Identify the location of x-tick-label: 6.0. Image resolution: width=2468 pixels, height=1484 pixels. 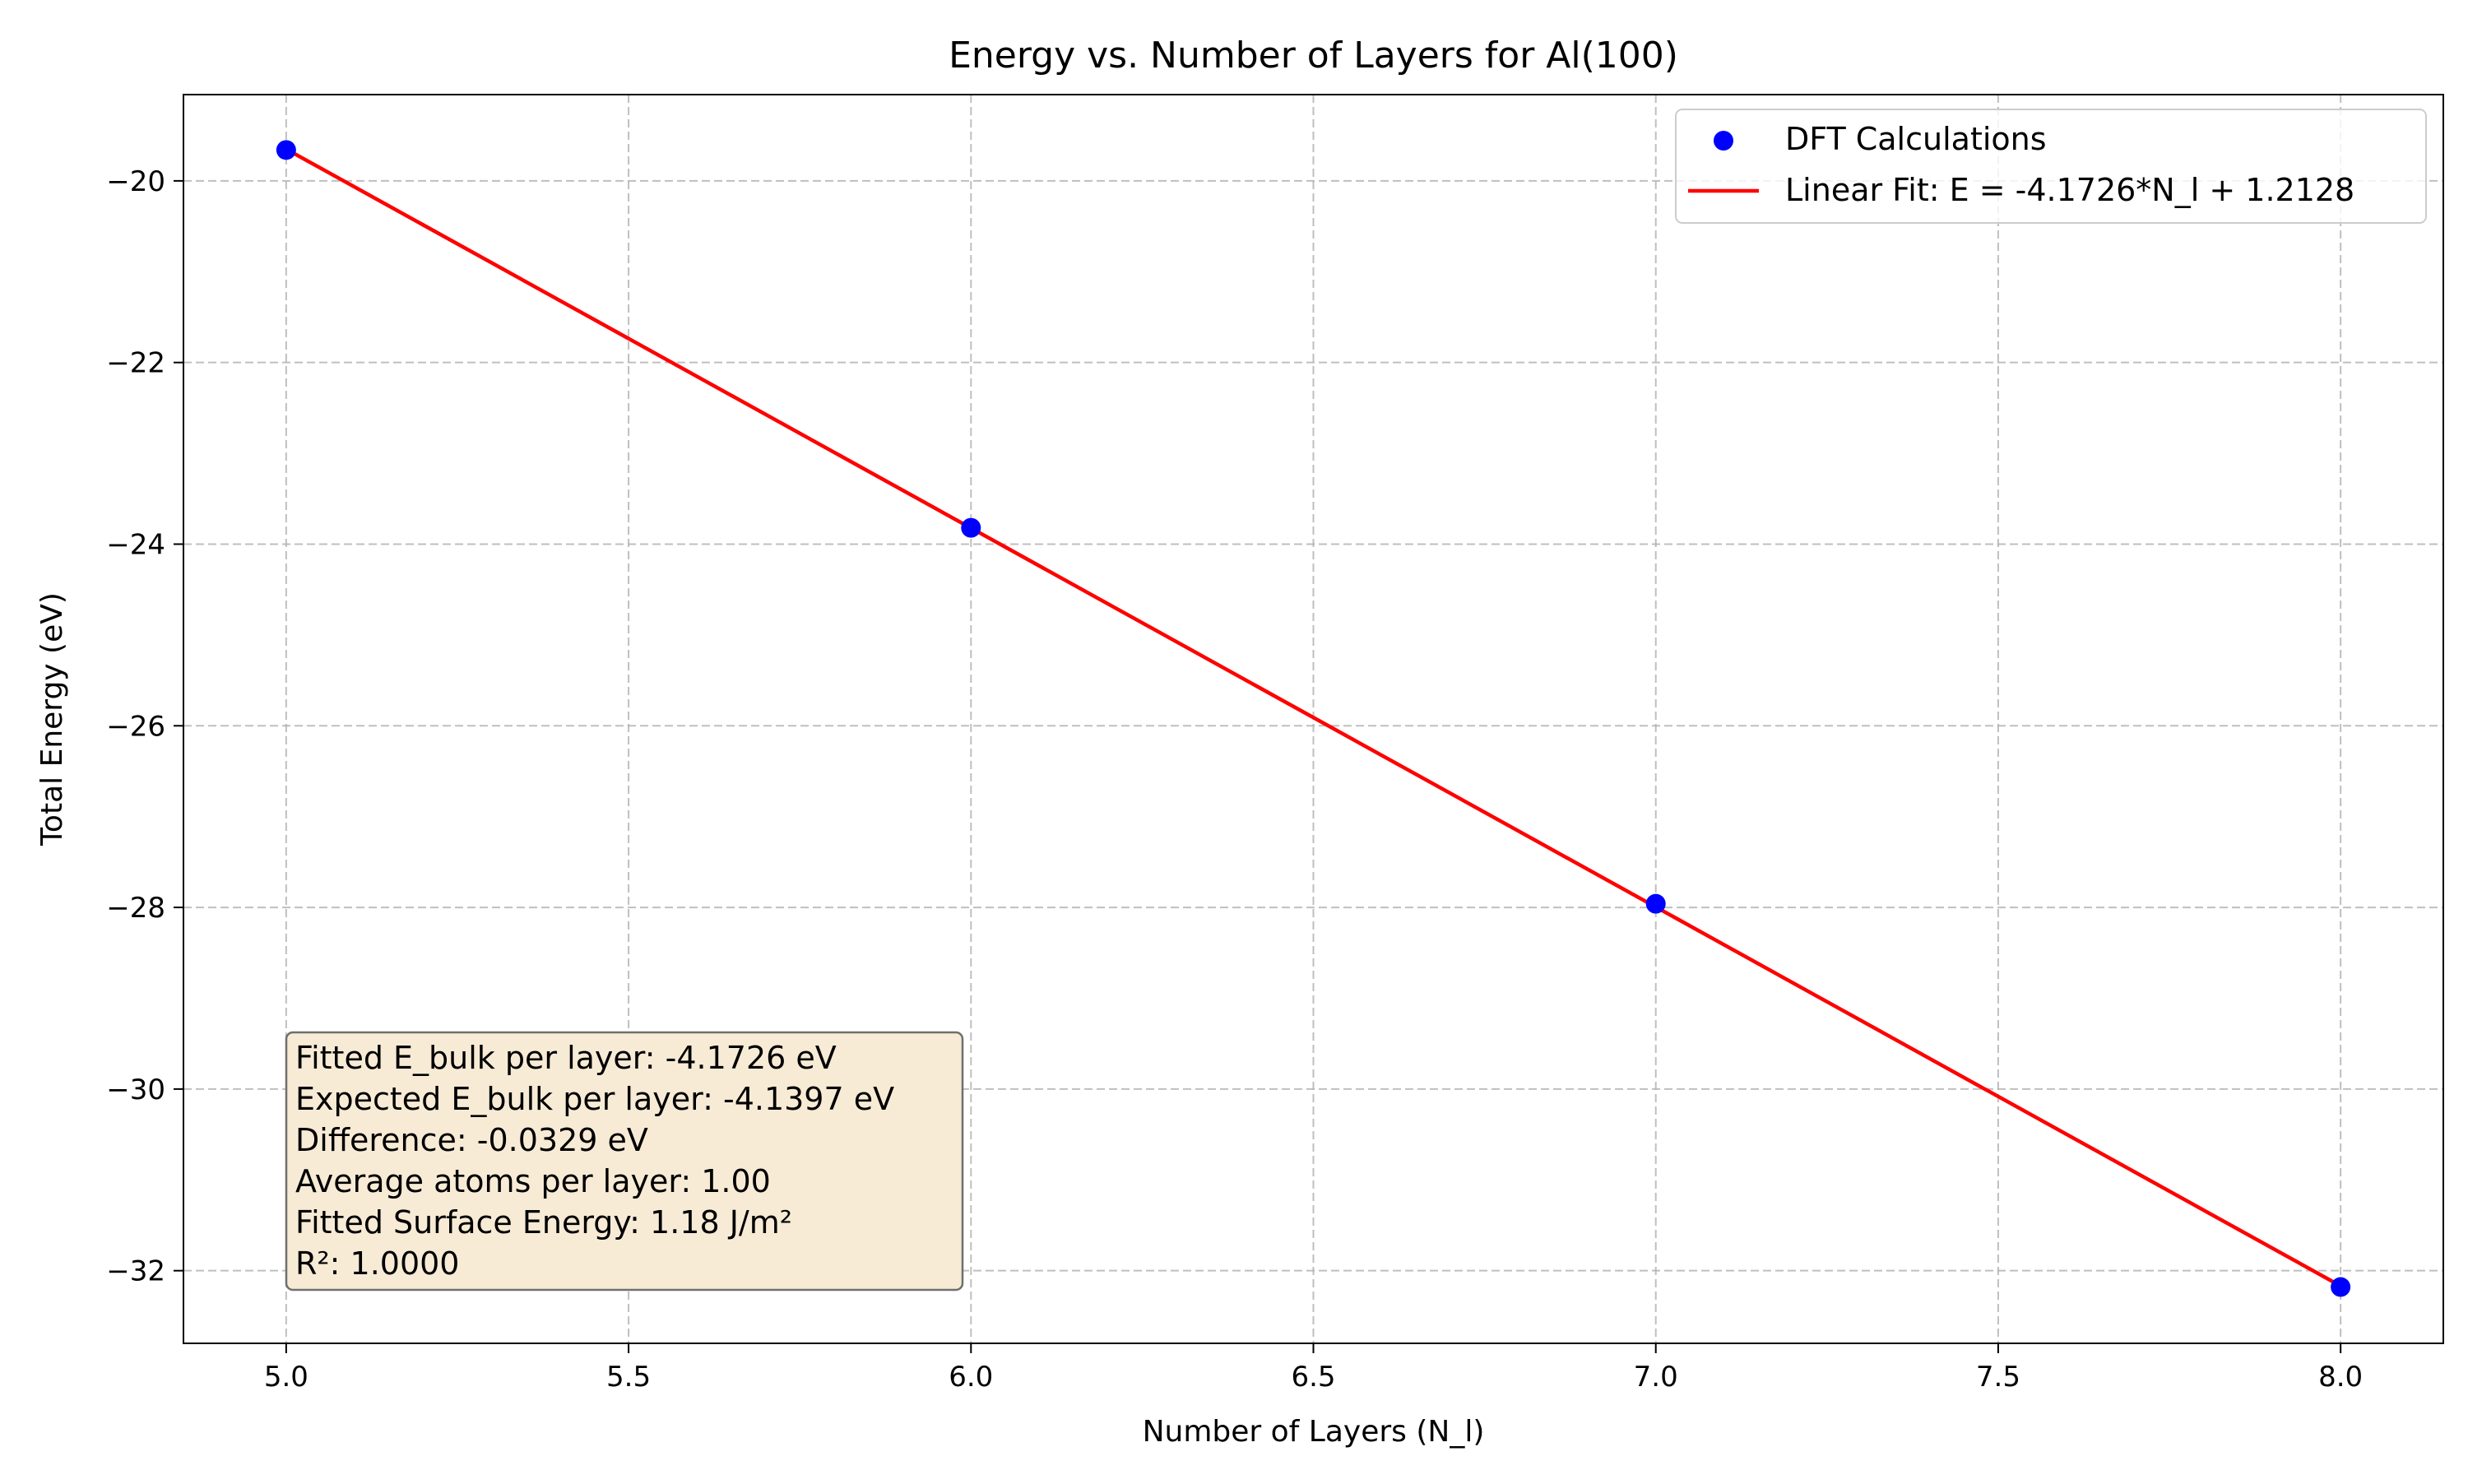
(971, 1377).